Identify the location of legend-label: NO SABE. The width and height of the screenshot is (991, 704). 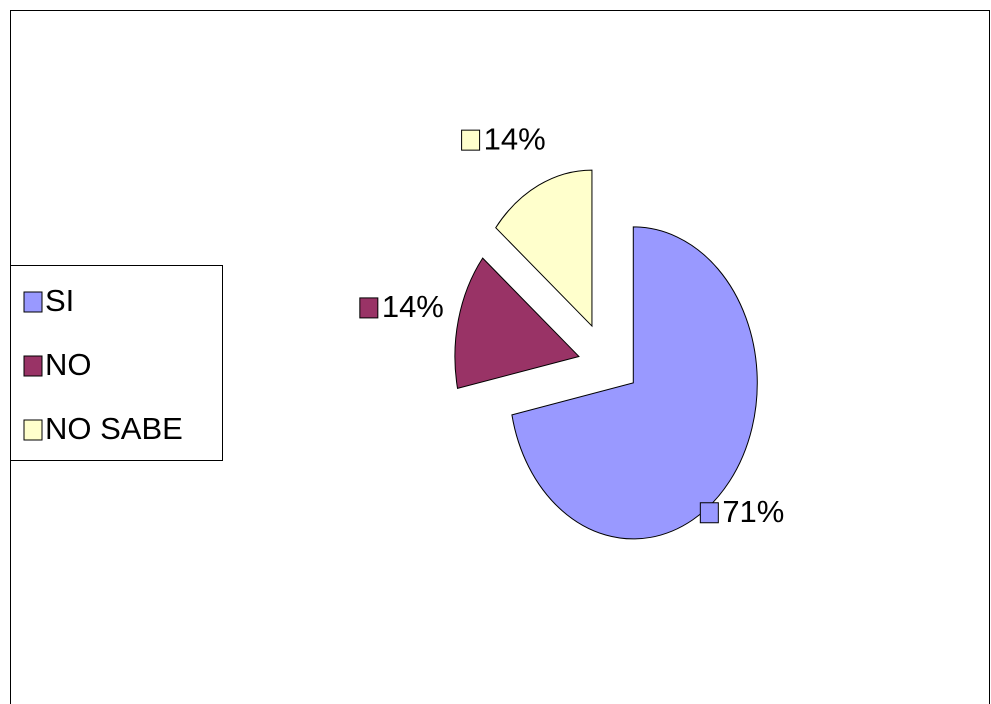
(114, 428).